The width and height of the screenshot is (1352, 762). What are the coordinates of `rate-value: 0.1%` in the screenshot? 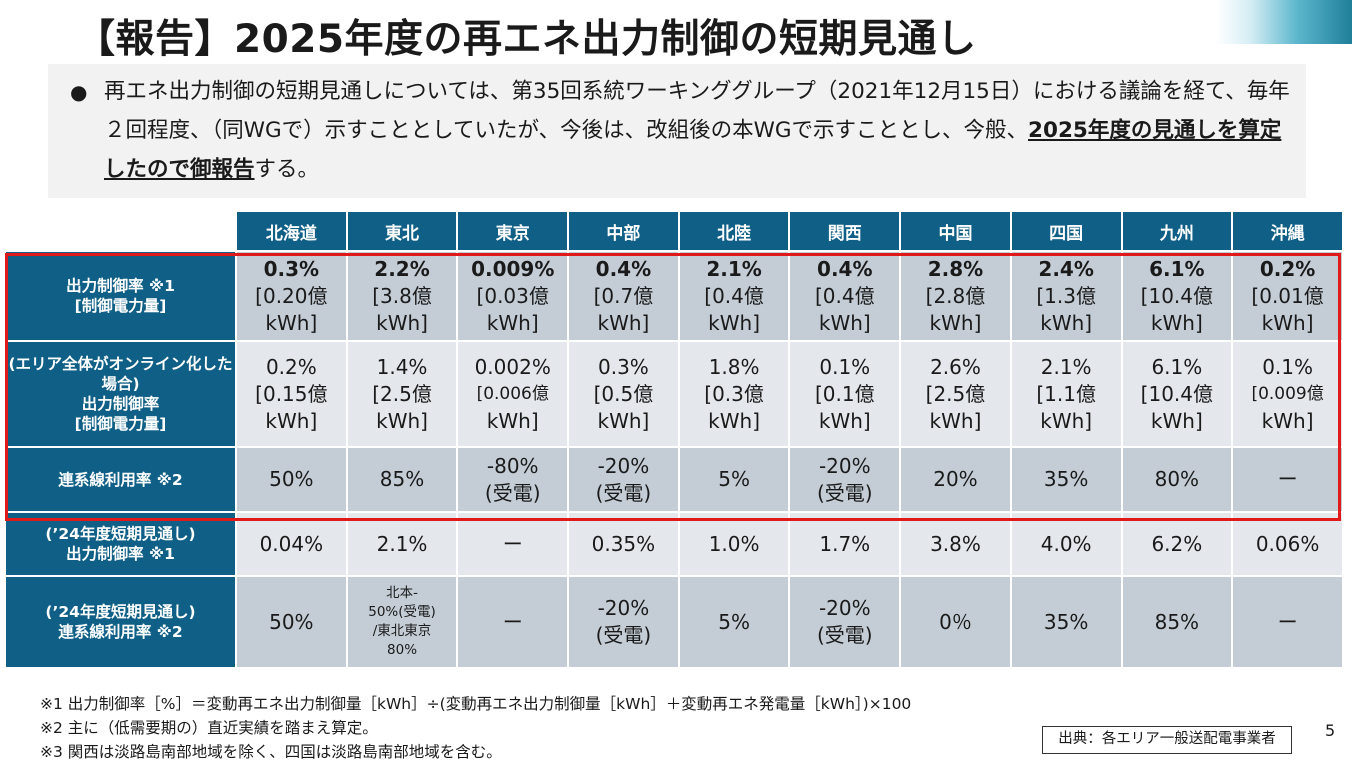 It's located at (845, 366).